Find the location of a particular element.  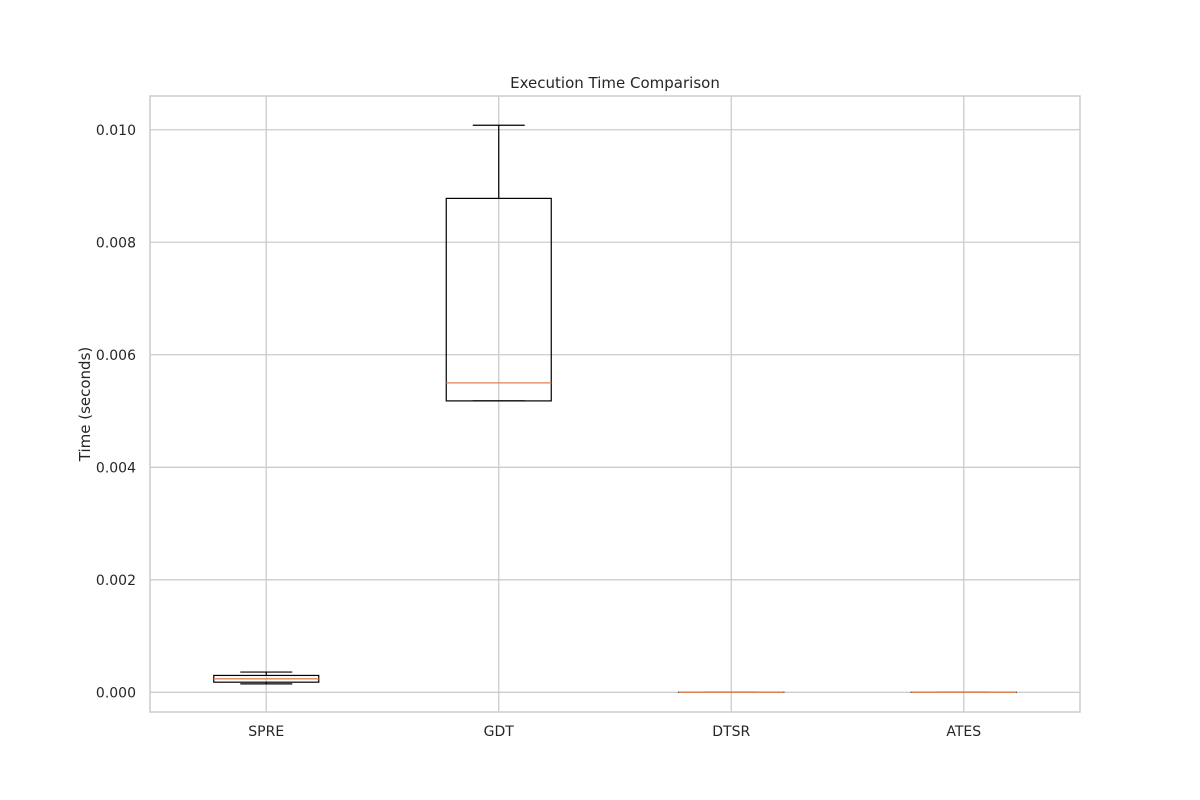

y-tick-labels: 0.000 0.002 0.004 0.006 0.008 0.010 is located at coordinates (116, 412).